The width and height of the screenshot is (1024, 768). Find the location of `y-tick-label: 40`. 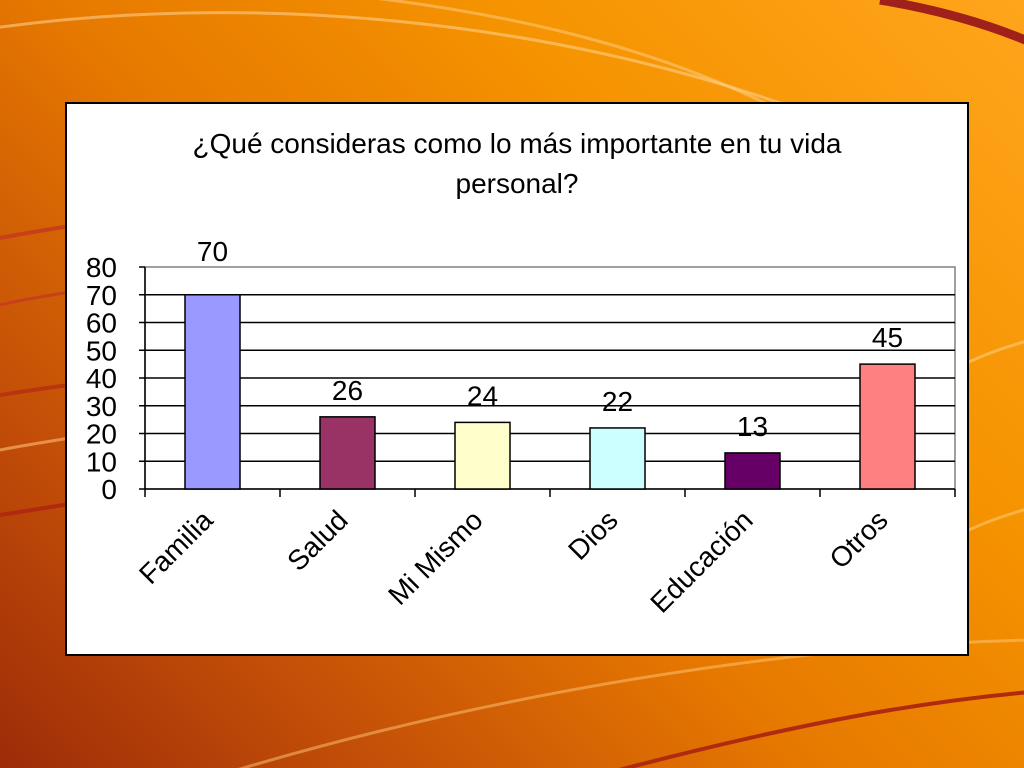

y-tick-label: 40 is located at coordinates (101, 378).